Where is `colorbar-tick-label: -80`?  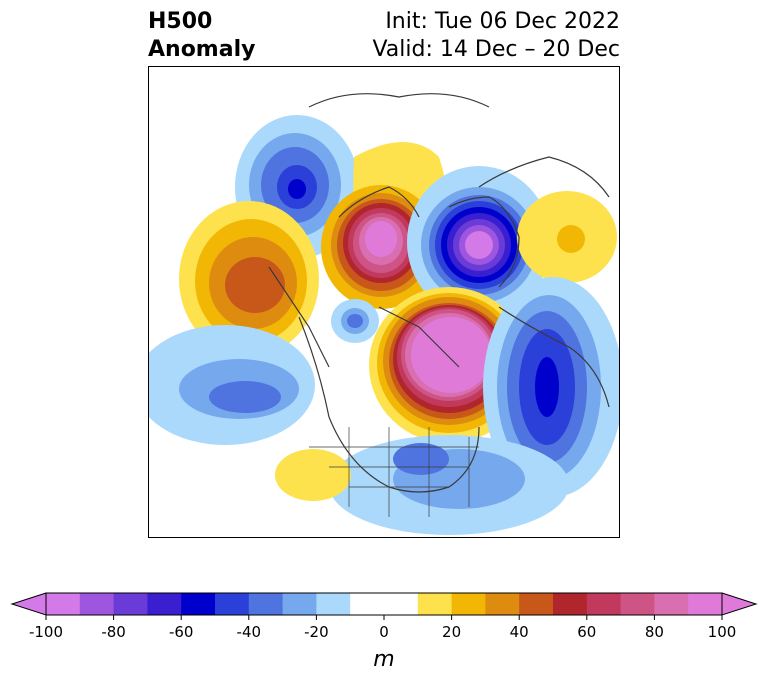
colorbar-tick-label: -80 is located at coordinates (113, 632).